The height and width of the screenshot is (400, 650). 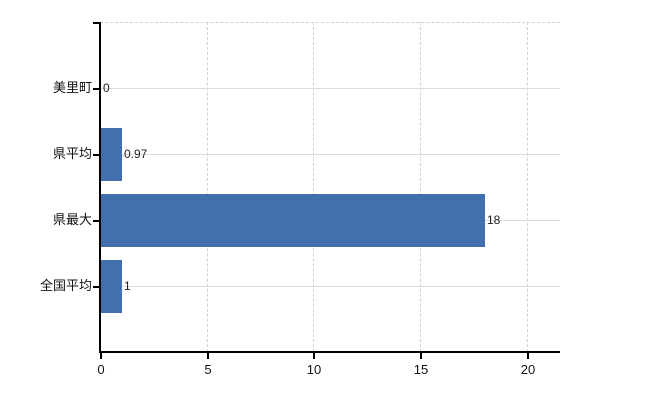 What do you see at coordinates (494, 220) in the screenshot?
I see `bar-value-label: 18` at bounding box center [494, 220].